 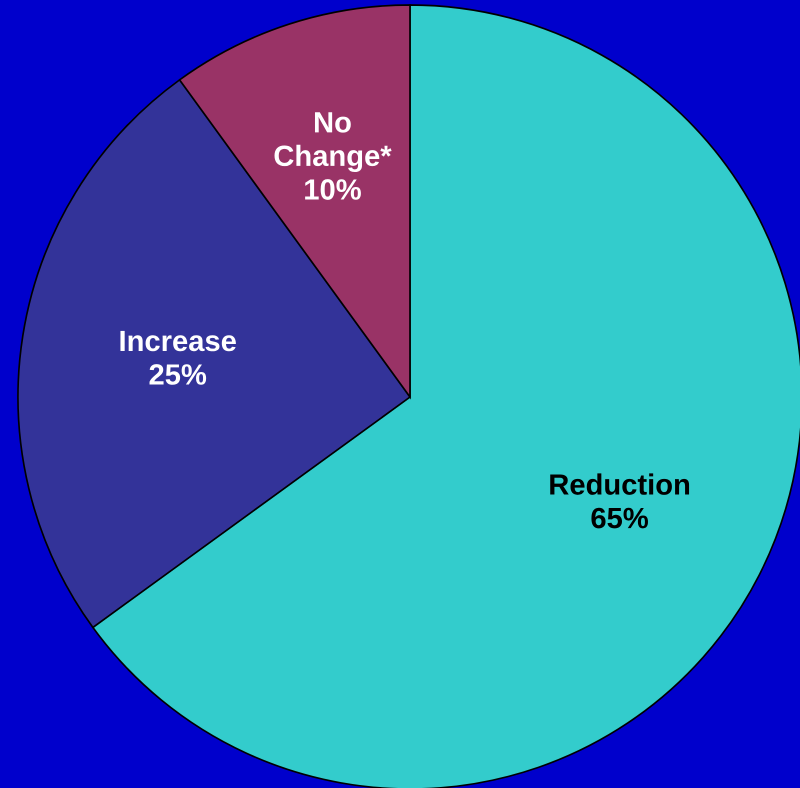 I want to click on data-label: 25%, so click(x=178, y=374).